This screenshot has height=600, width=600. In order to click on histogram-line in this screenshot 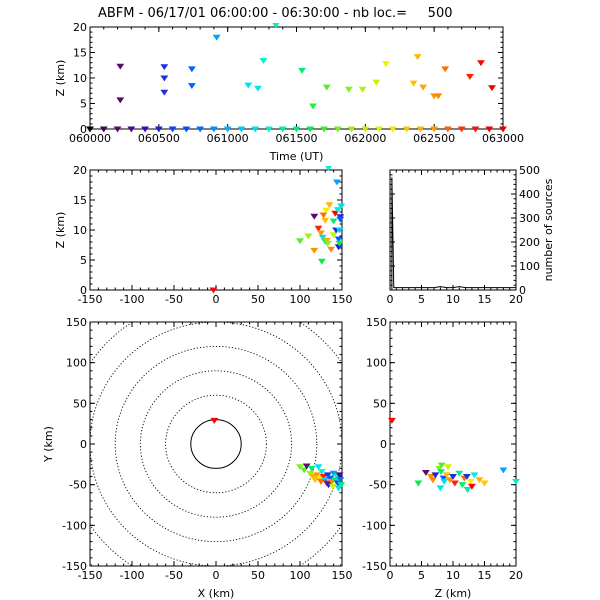, I will do `click(453, 234)`.